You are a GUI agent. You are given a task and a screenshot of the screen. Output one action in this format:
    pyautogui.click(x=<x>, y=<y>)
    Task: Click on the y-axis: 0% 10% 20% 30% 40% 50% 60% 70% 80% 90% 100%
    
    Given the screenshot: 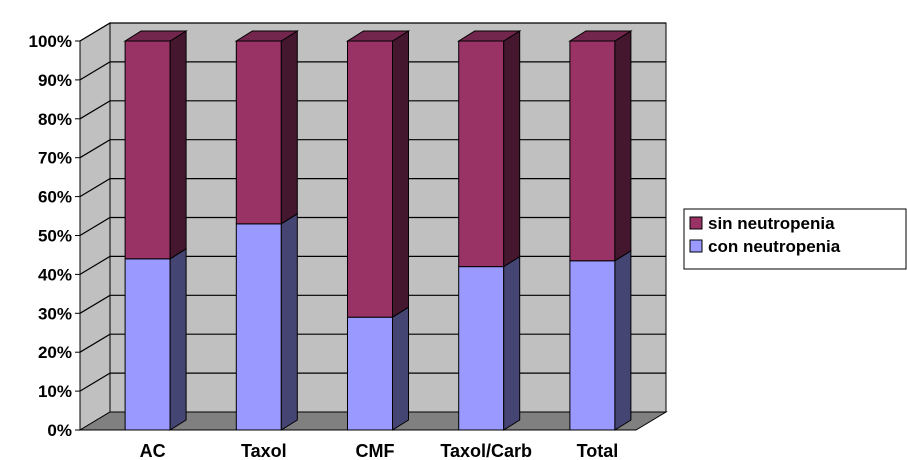 What is the action you would take?
    pyautogui.click(x=55, y=236)
    